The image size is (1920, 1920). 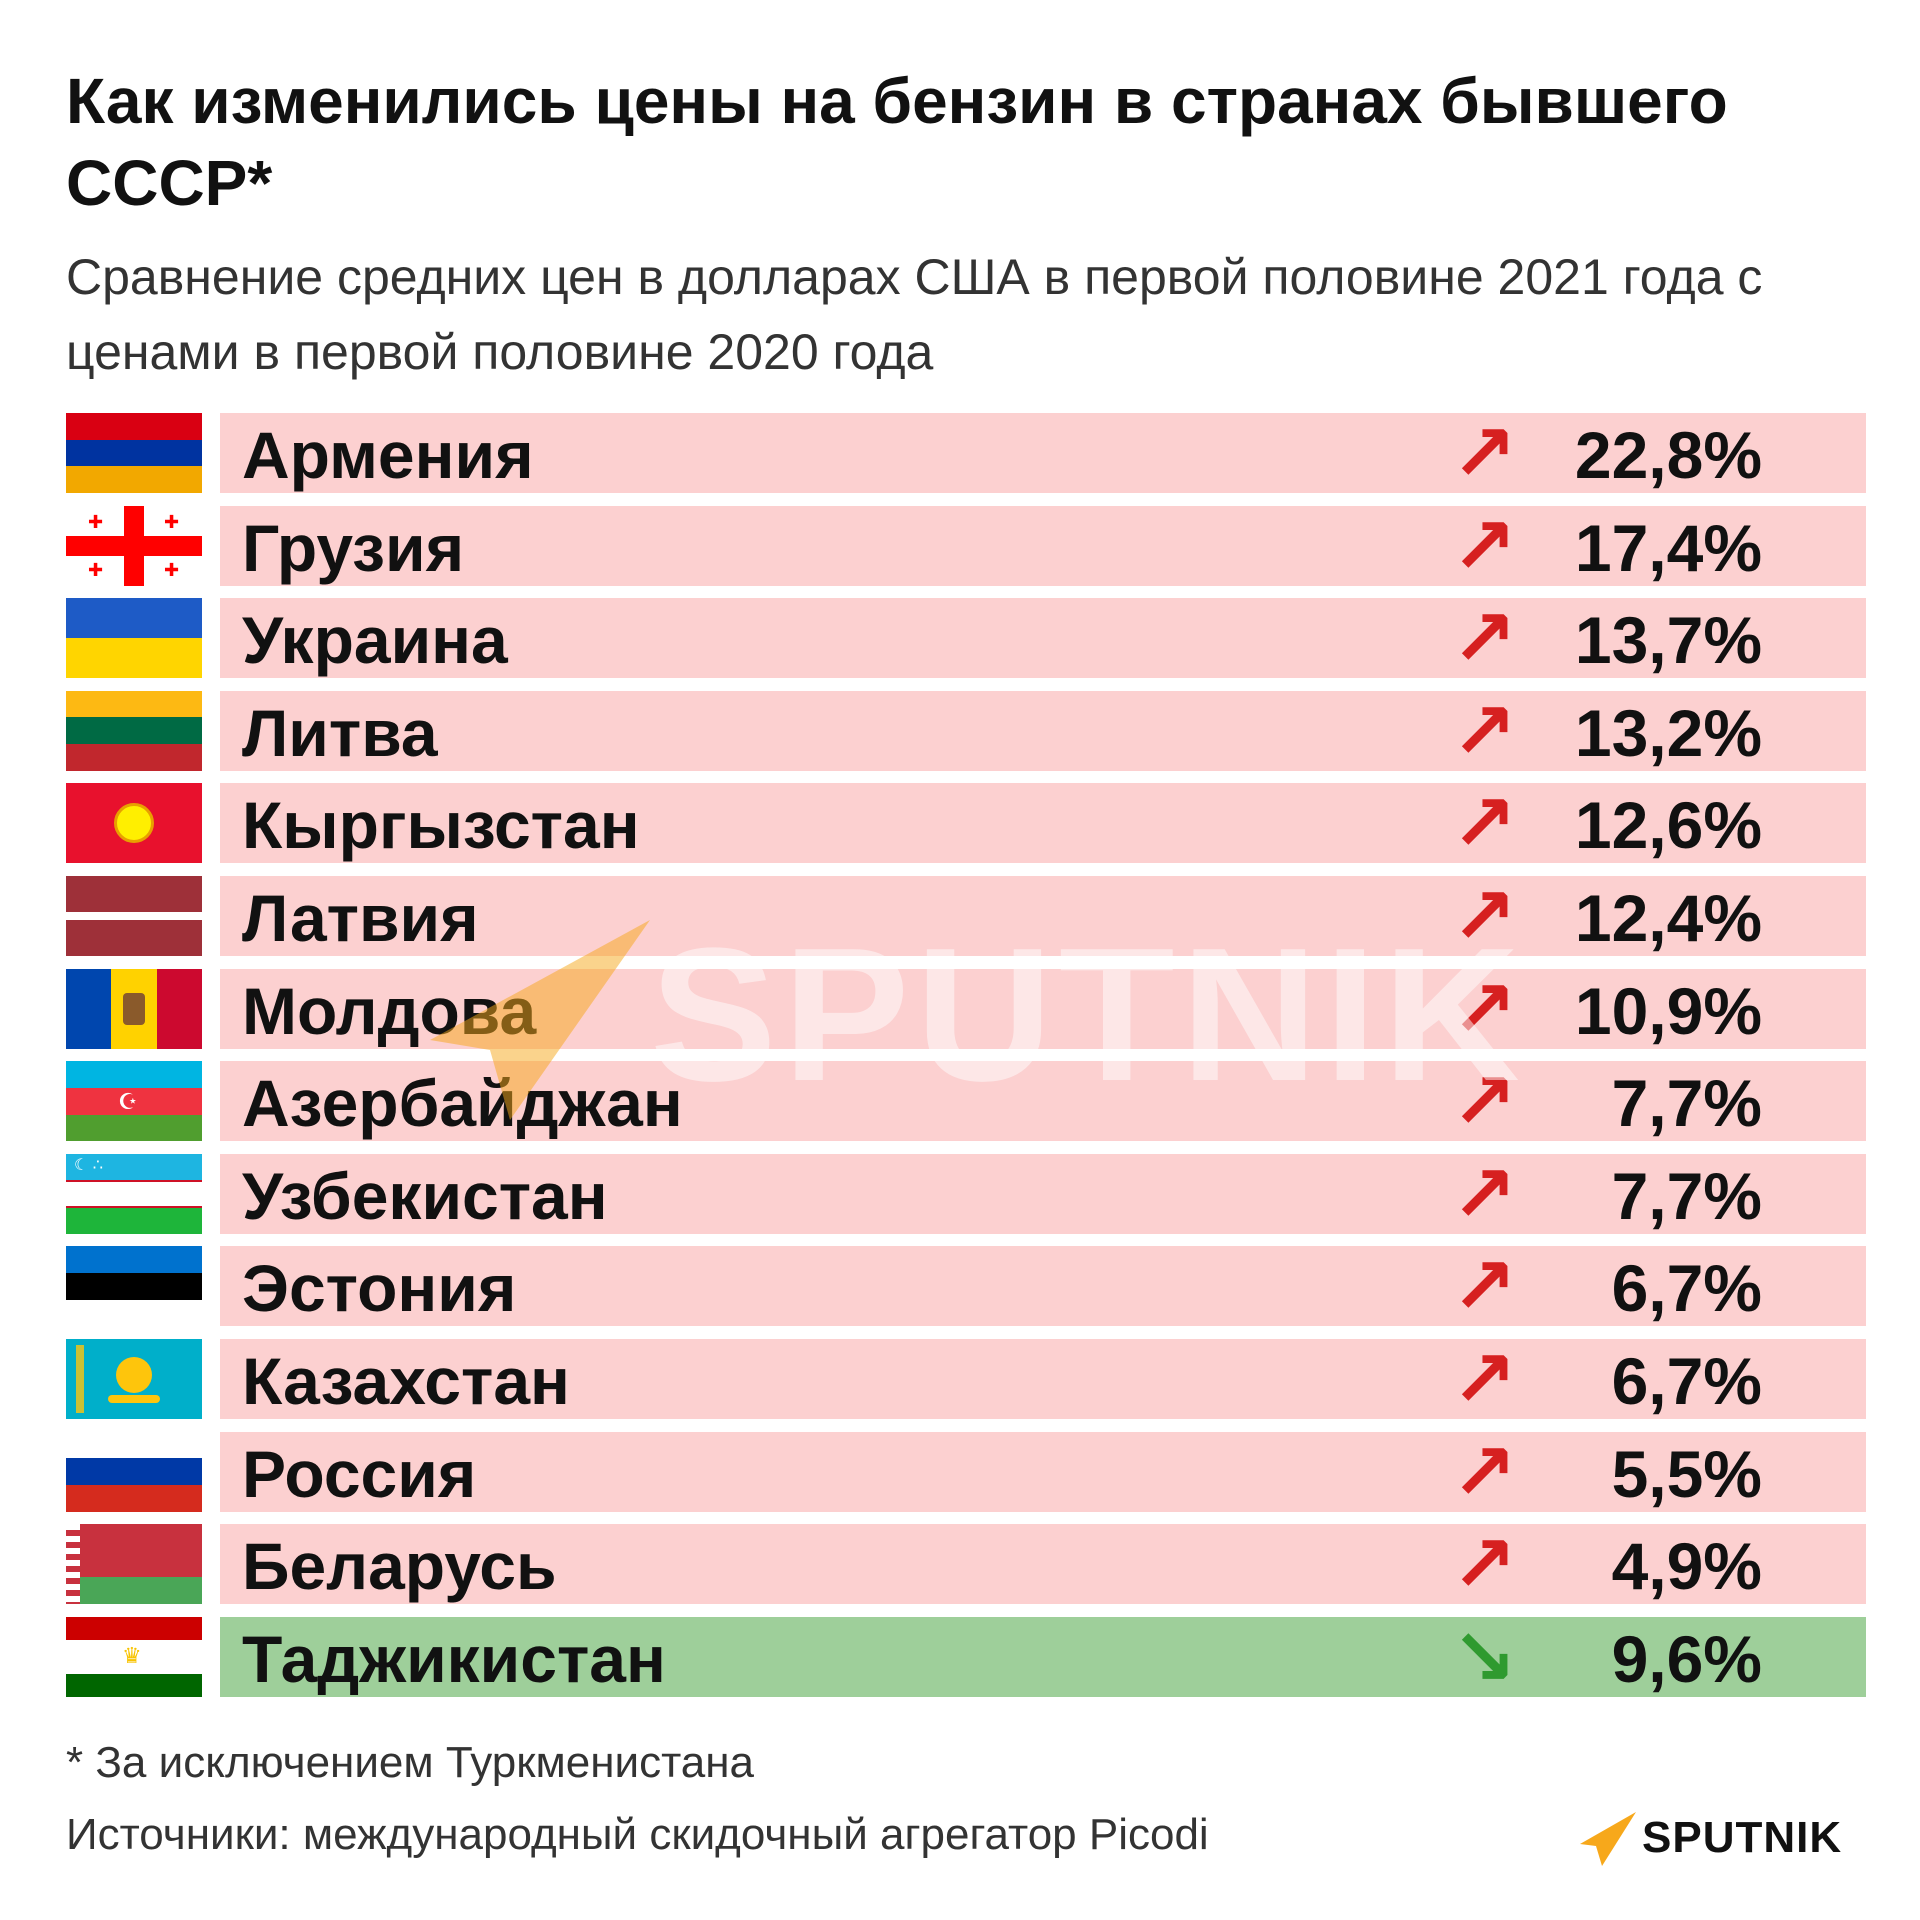 I want to click on change-value: 22,8%, so click(x=1668, y=455).